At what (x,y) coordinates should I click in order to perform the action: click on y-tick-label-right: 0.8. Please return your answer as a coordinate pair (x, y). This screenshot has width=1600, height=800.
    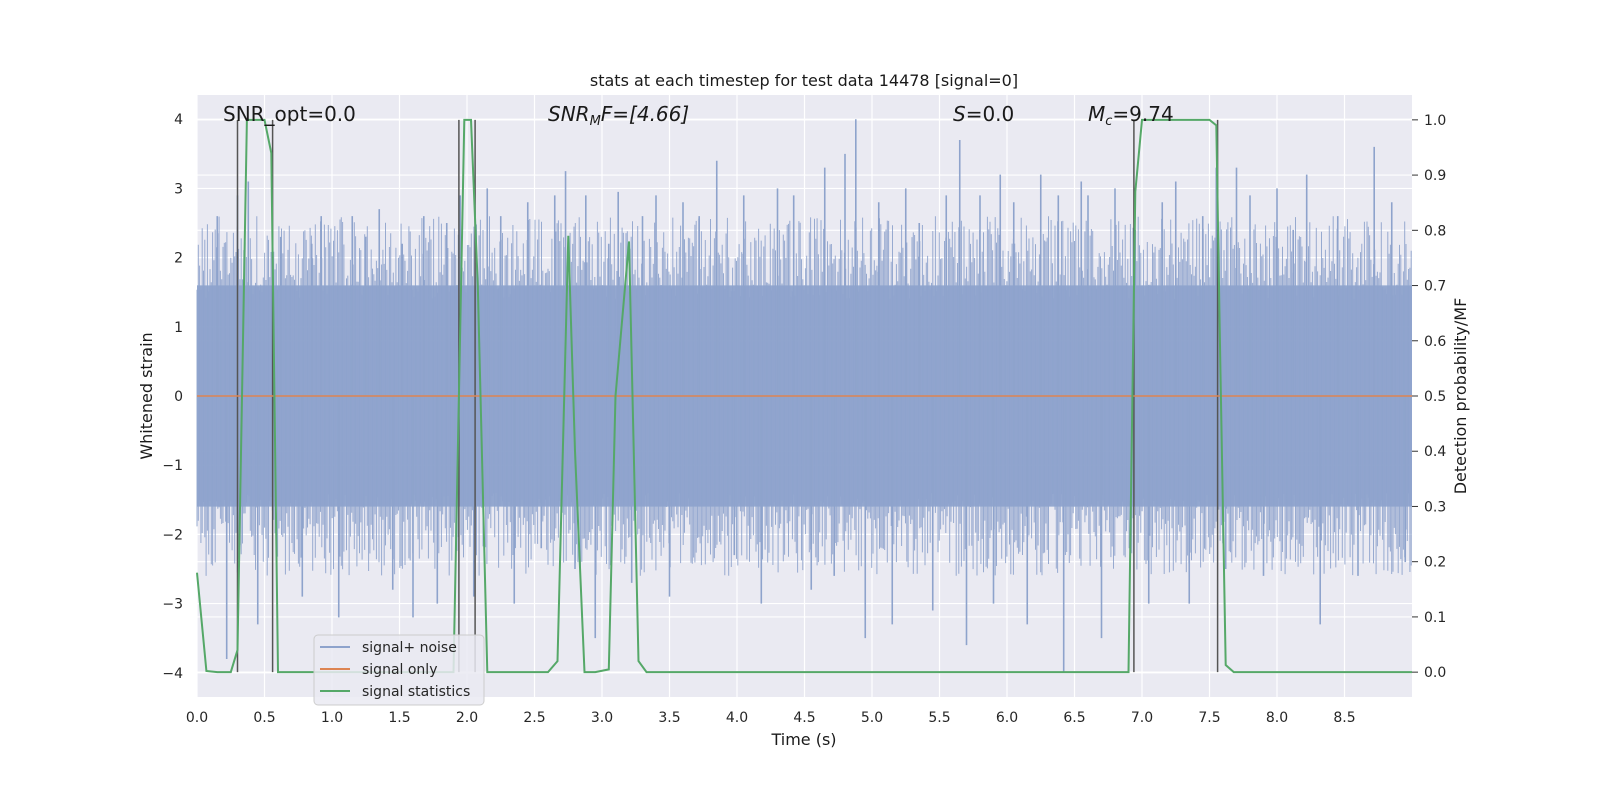
    Looking at the image, I should click on (1435, 231).